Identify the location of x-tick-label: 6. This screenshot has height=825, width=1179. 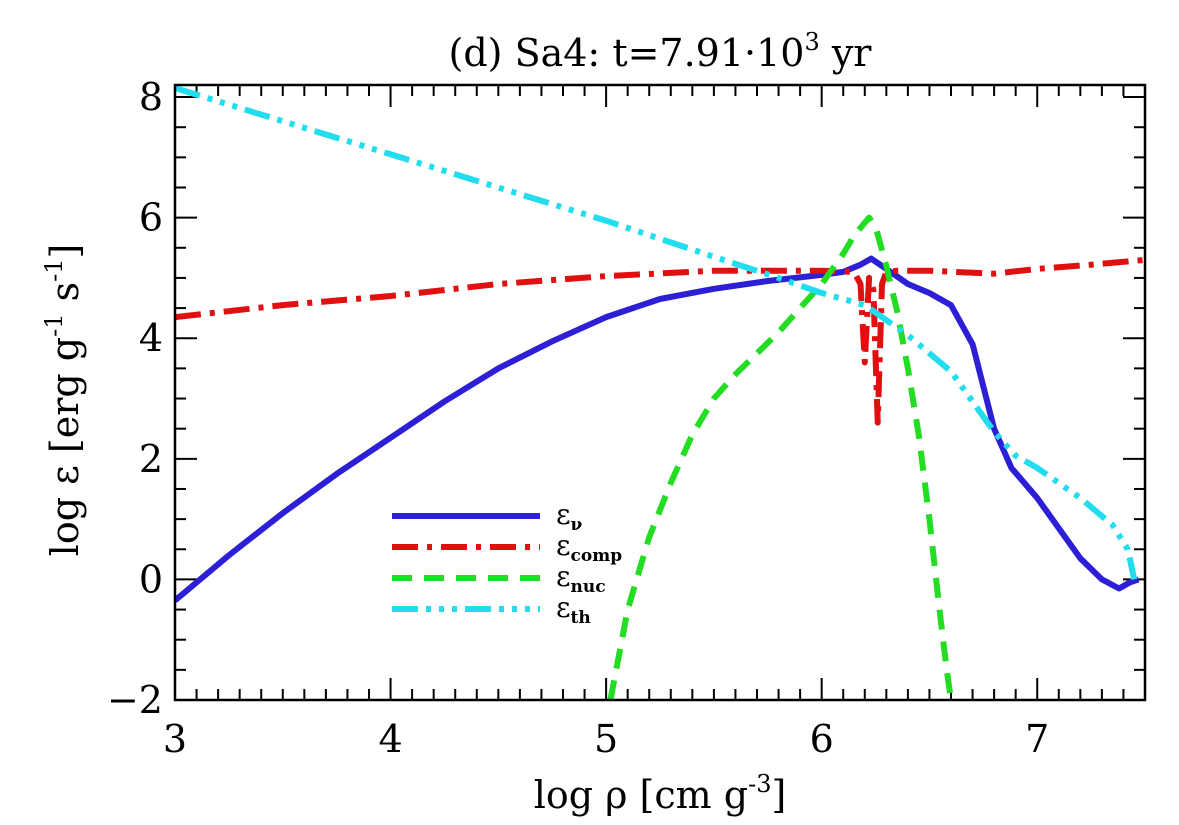
(822, 739).